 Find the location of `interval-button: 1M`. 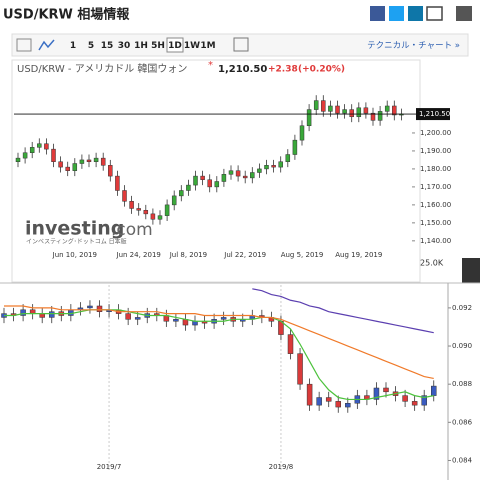

interval-button: 1M is located at coordinates (207, 46).